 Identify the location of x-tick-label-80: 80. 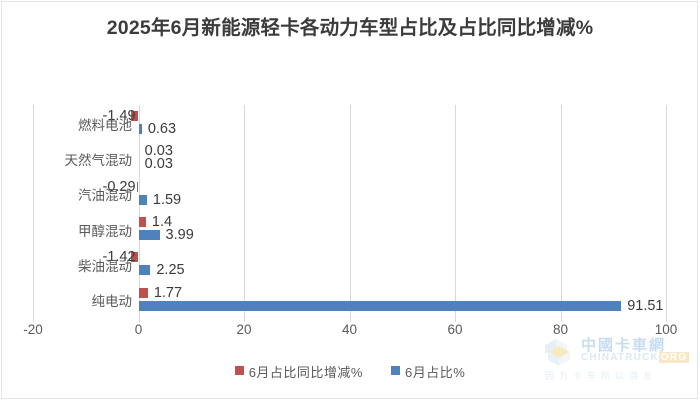
(560, 329).